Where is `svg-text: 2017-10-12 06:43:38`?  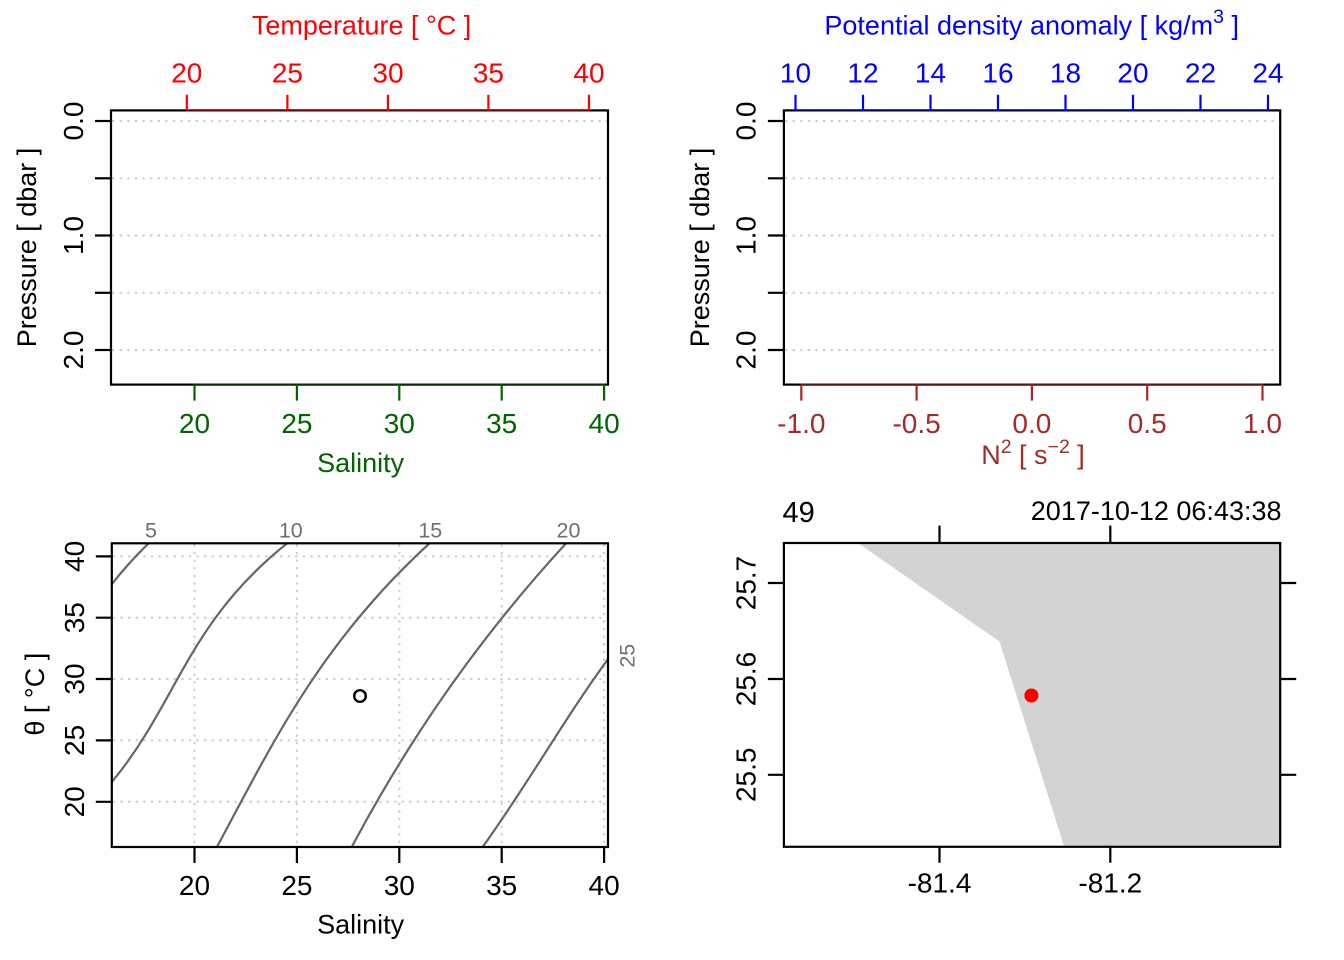 svg-text: 2017-10-12 06:43:38 is located at coordinates (1156, 511).